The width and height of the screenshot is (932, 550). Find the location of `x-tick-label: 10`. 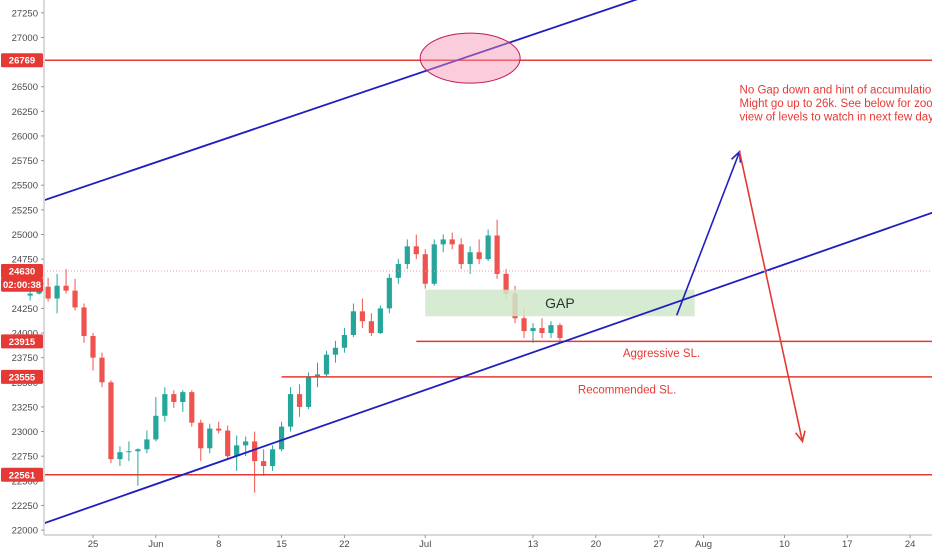

x-tick-label: 10 is located at coordinates (784, 544).